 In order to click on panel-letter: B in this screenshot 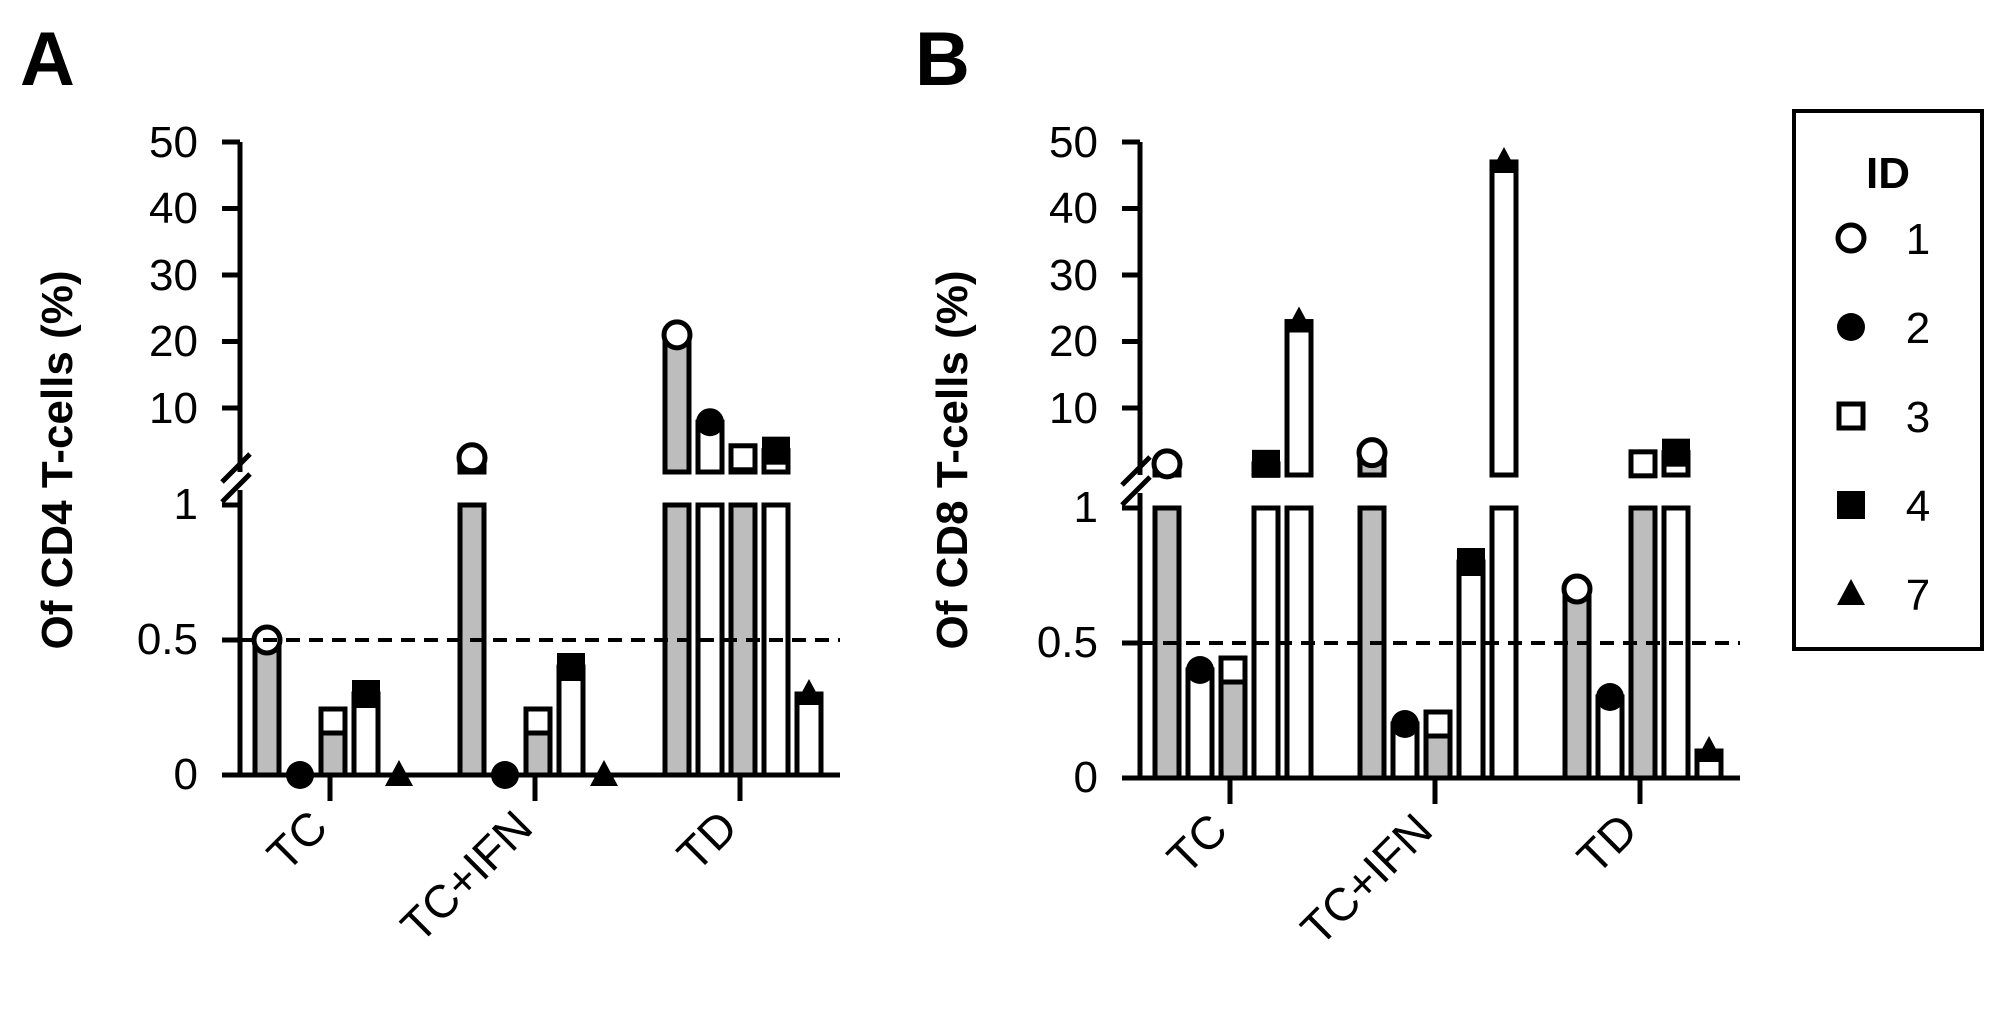, I will do `click(942, 59)`.